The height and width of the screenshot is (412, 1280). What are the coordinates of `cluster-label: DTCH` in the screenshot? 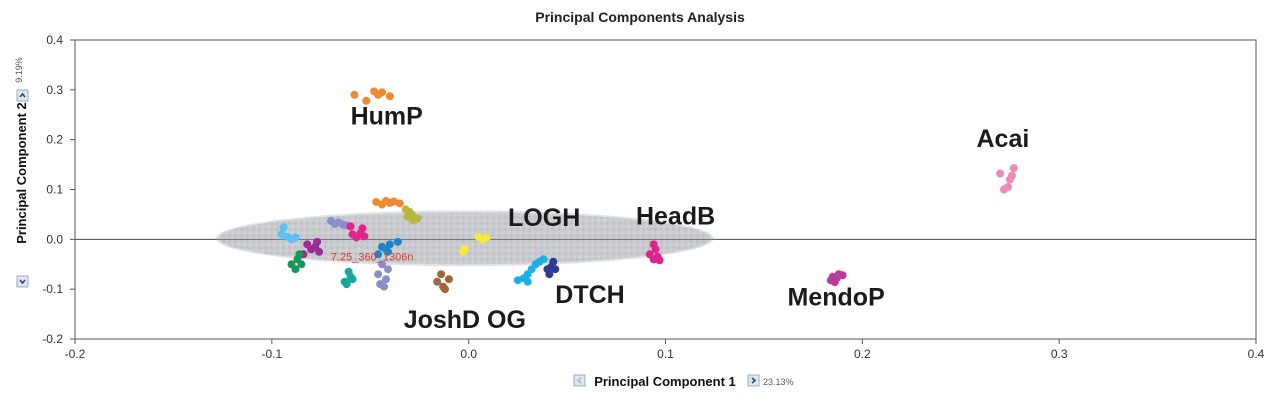 It's located at (589, 295).